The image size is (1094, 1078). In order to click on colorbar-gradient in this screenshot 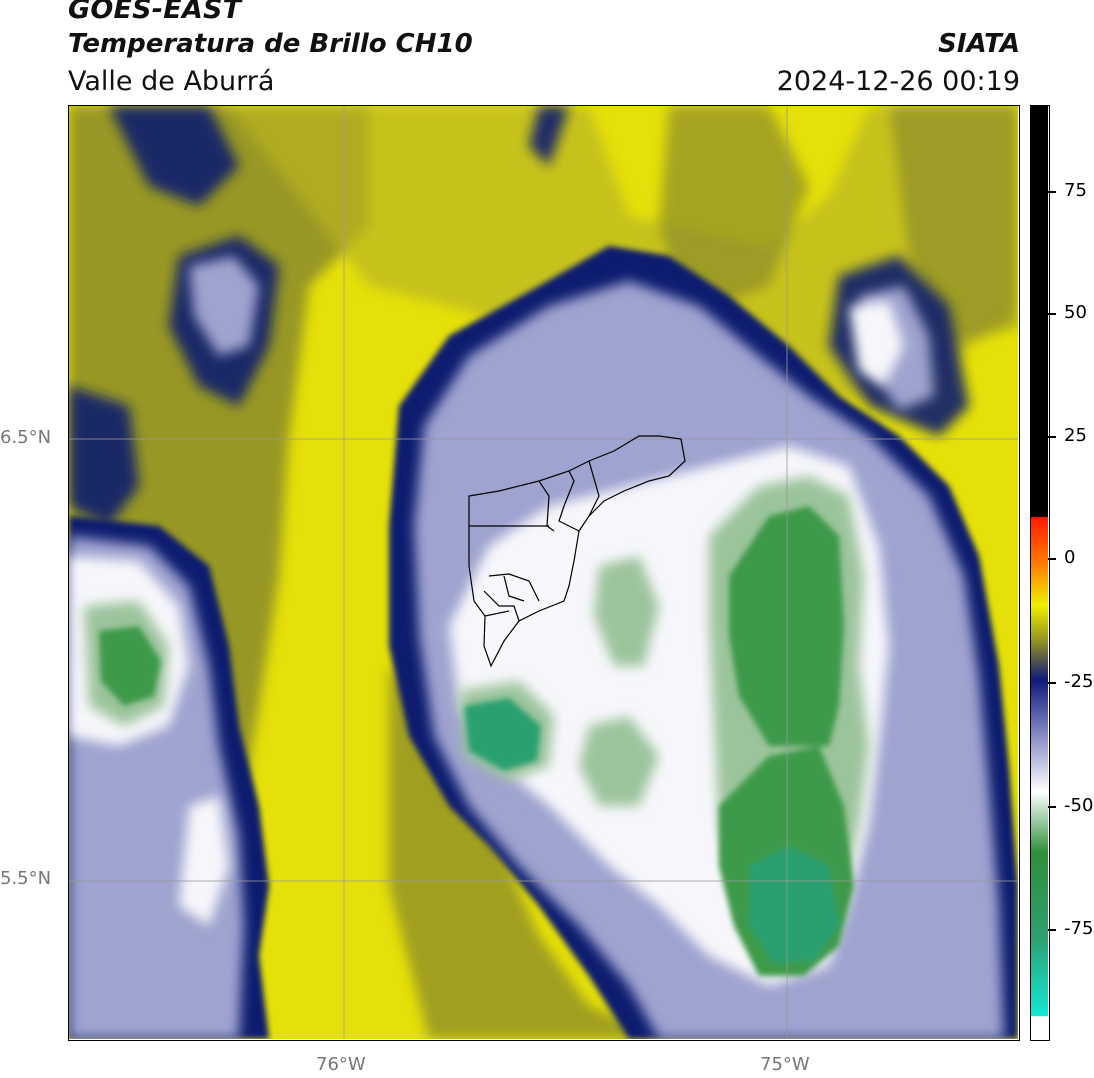, I will do `click(1039, 572)`.